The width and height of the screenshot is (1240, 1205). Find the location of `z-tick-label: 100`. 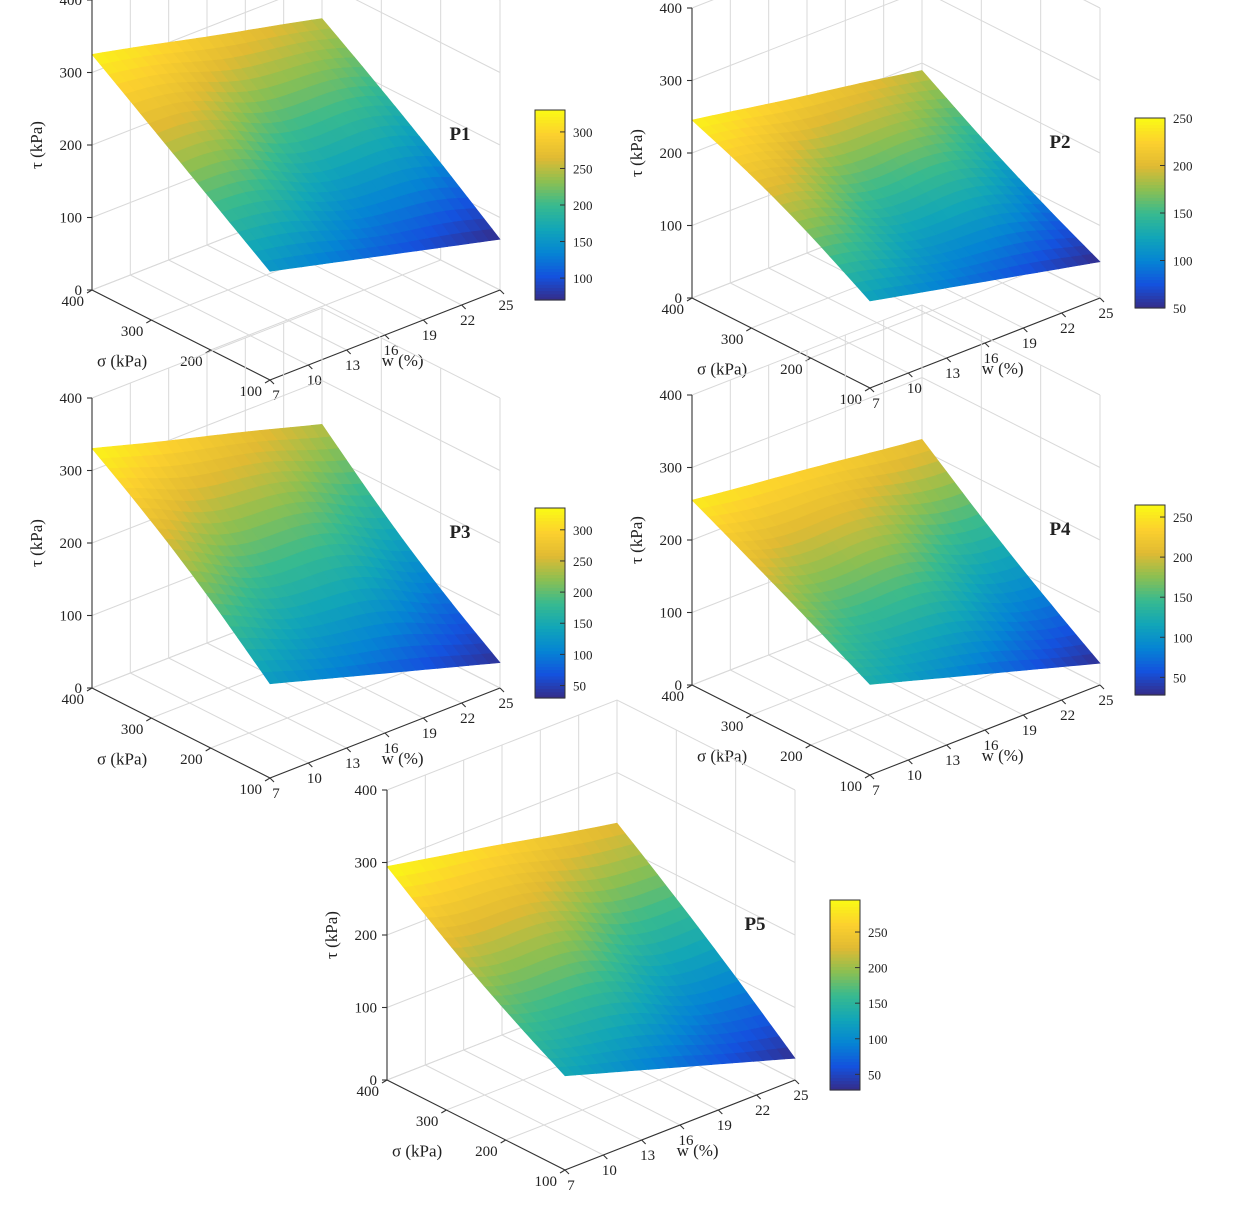

z-tick-label: 100 is located at coordinates (71, 617).